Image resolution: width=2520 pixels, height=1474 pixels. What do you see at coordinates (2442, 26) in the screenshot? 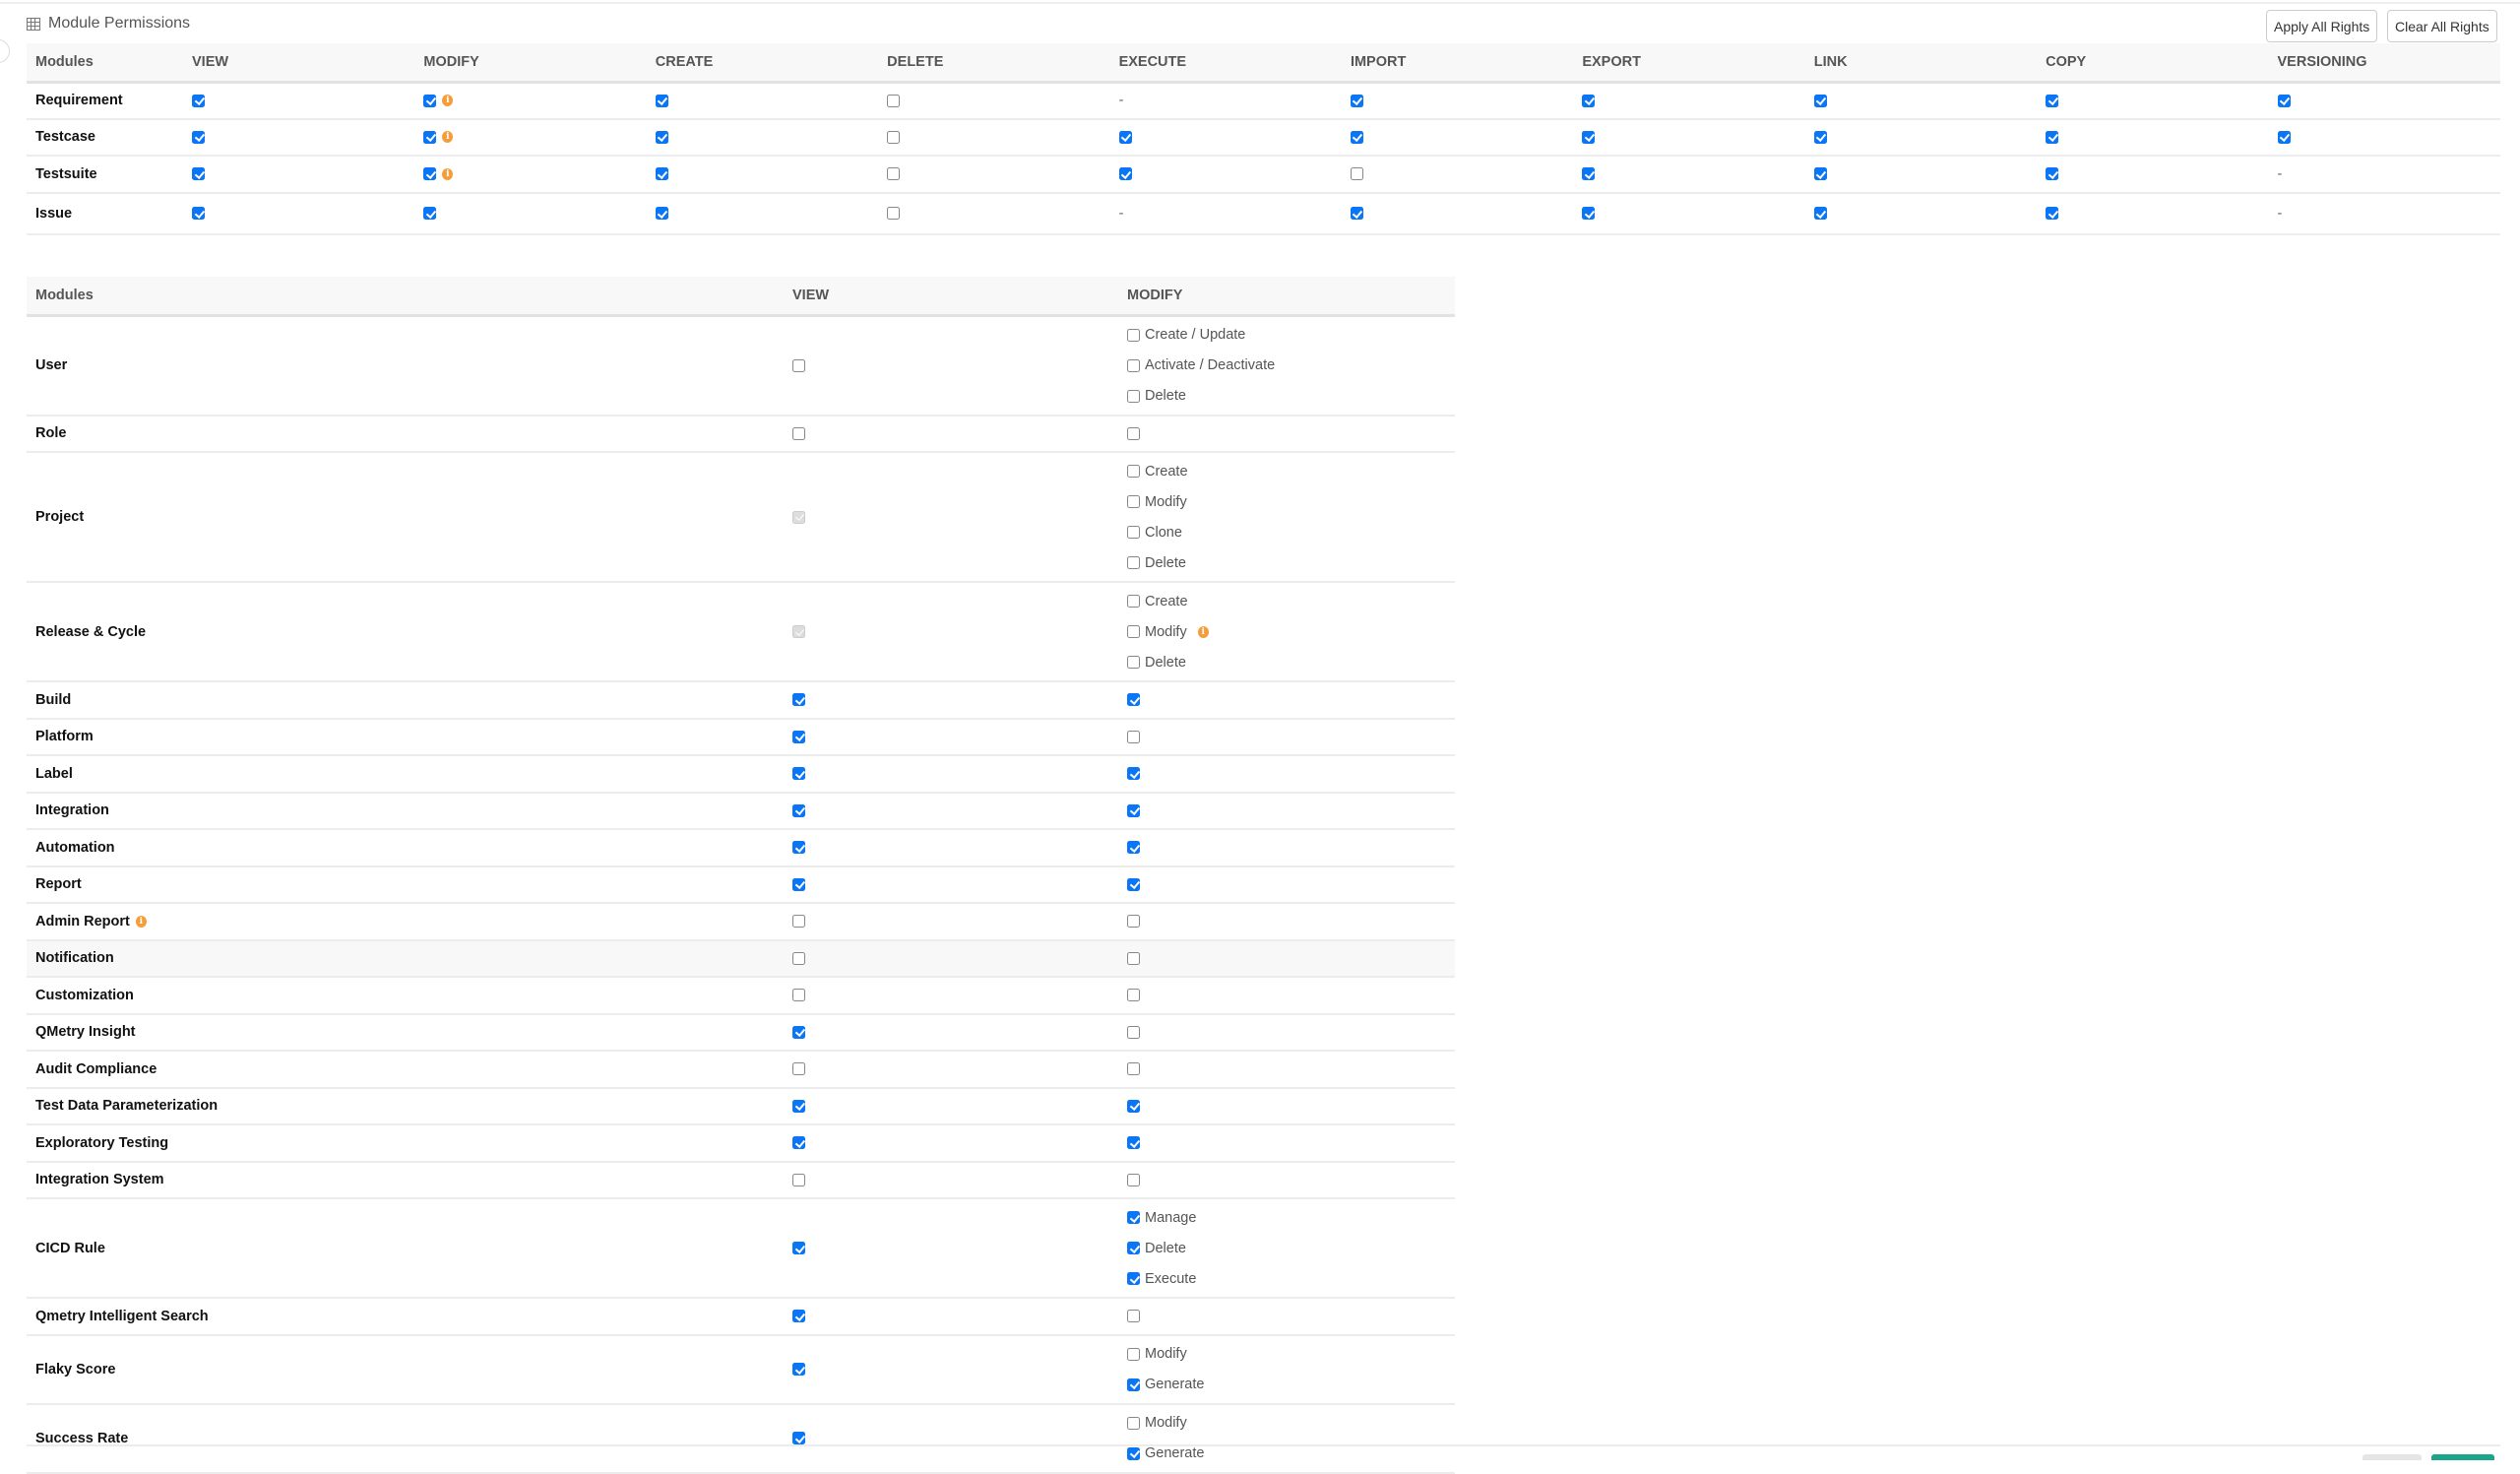
I see `clear-all-rights-button: Clear All Rights` at bounding box center [2442, 26].